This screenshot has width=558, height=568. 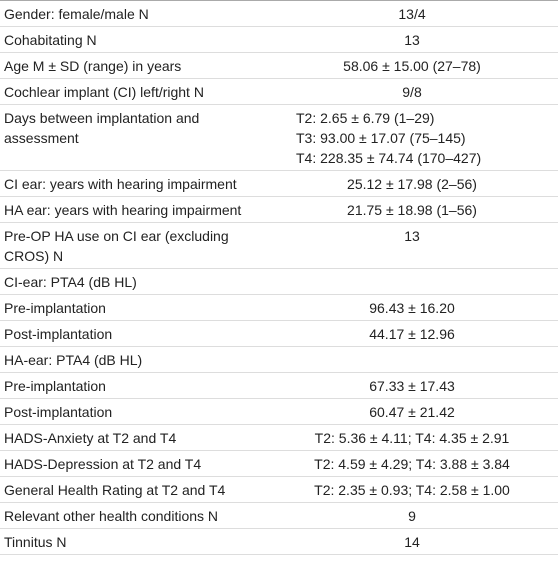 What do you see at coordinates (412, 307) in the screenshot?
I see `row-value: 96.43 ± 16.20` at bounding box center [412, 307].